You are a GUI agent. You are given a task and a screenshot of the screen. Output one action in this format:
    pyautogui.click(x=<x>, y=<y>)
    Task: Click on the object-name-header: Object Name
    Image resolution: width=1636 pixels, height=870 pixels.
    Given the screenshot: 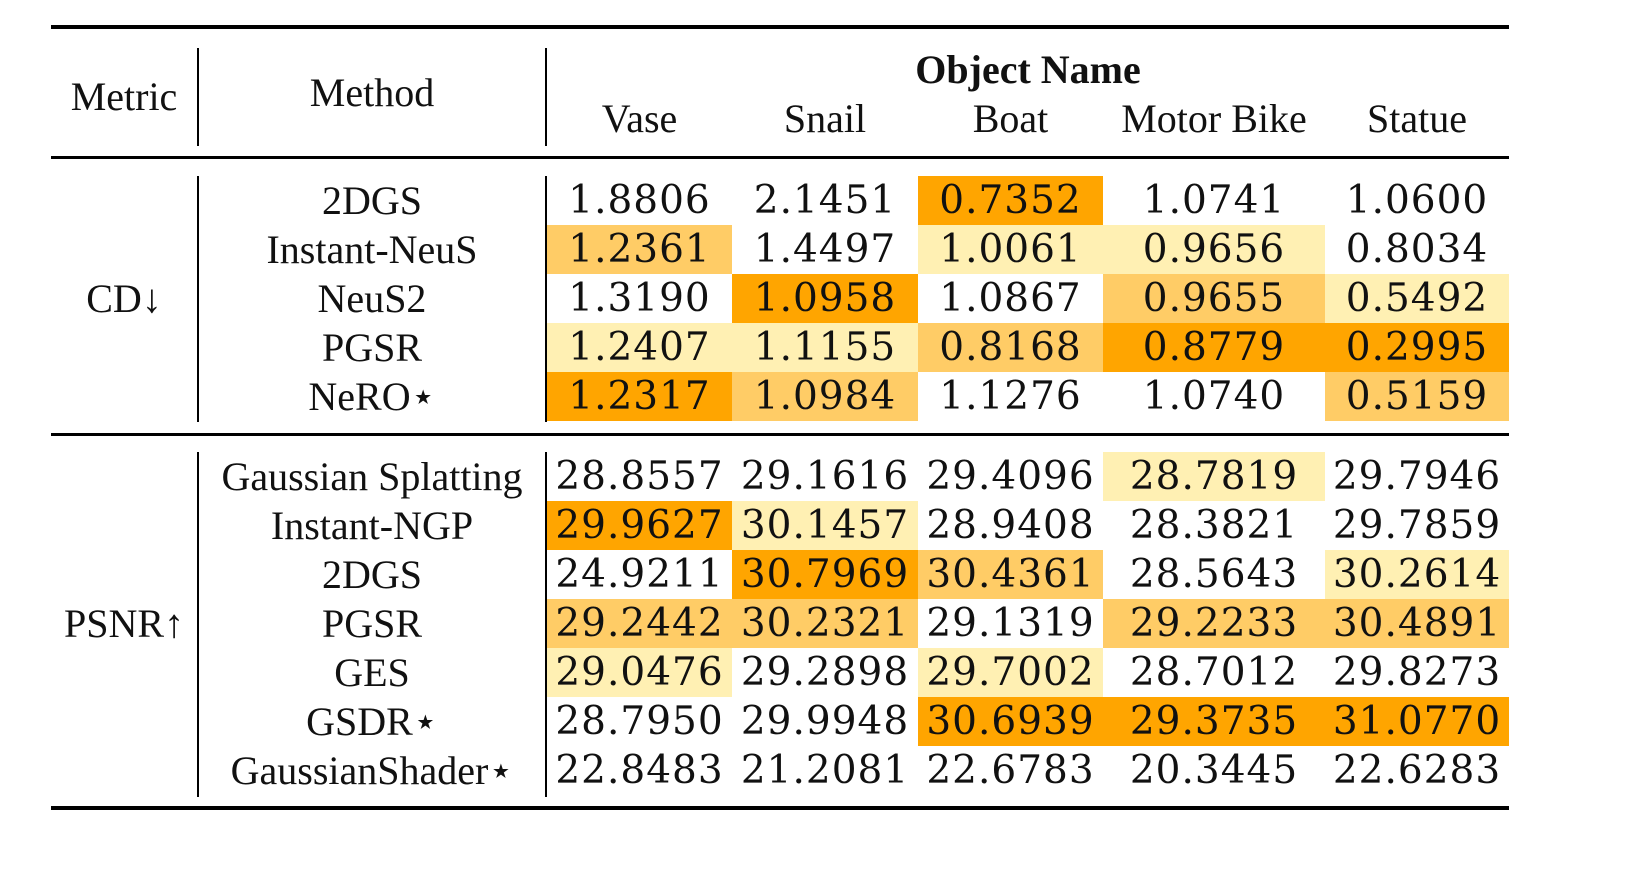 What is the action you would take?
    pyautogui.click(x=1028, y=69)
    